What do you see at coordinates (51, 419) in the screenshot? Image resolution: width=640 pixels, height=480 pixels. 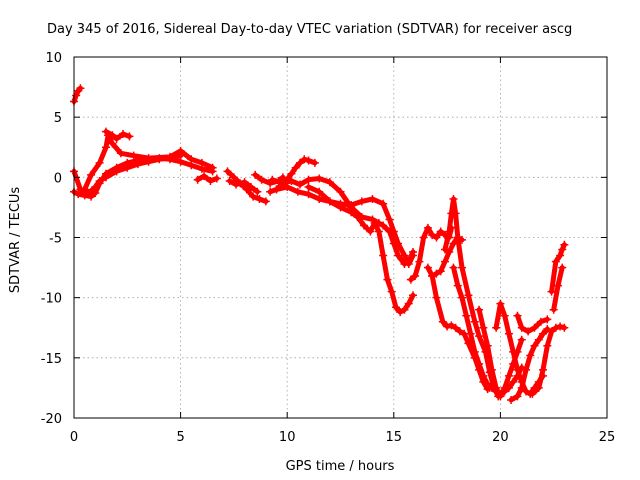 I see `y-tick-label: -20` at bounding box center [51, 419].